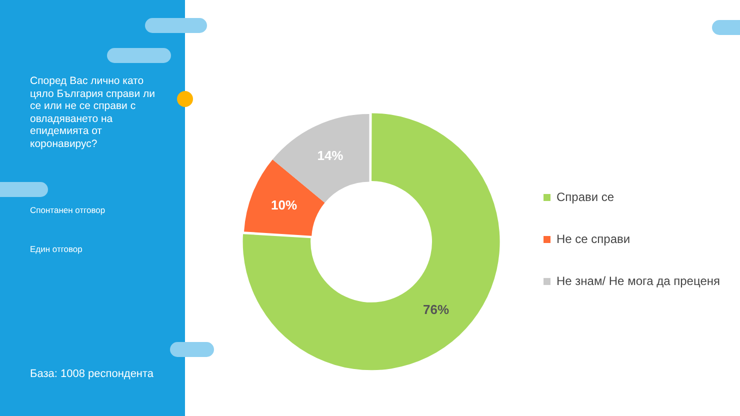 The width and height of the screenshot is (740, 416). I want to click on text: Един отговор, so click(56, 249).